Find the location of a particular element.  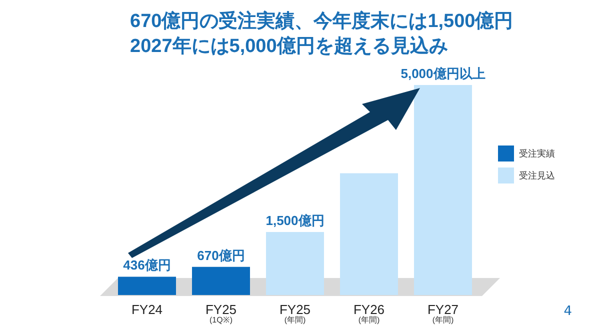

data-label: 436億円 is located at coordinates (147, 265).